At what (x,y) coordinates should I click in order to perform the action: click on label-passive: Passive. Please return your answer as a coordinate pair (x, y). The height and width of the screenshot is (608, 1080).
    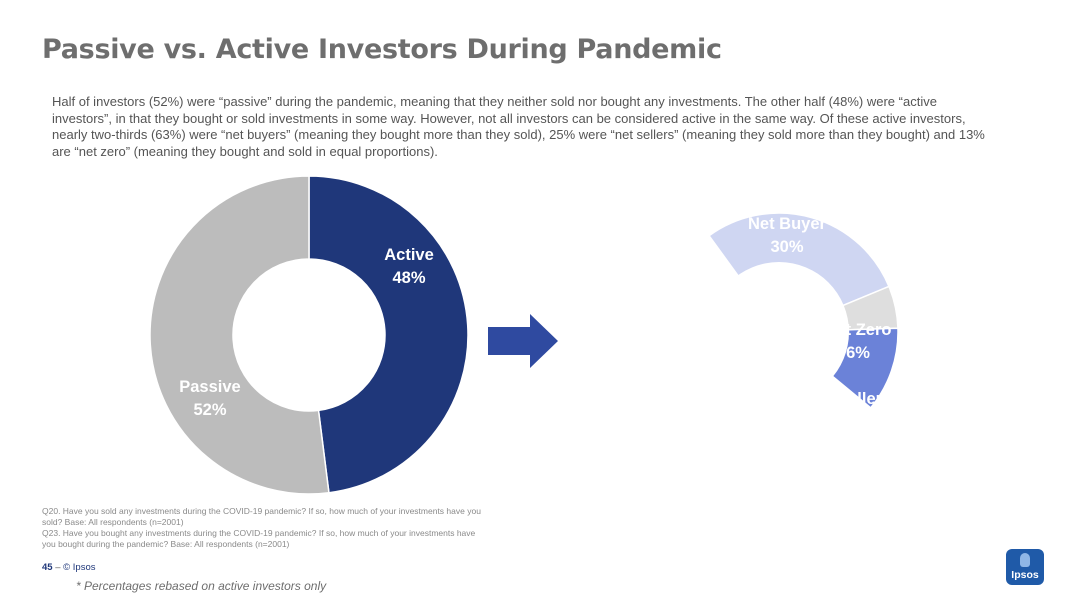
    Looking at the image, I should click on (209, 387).